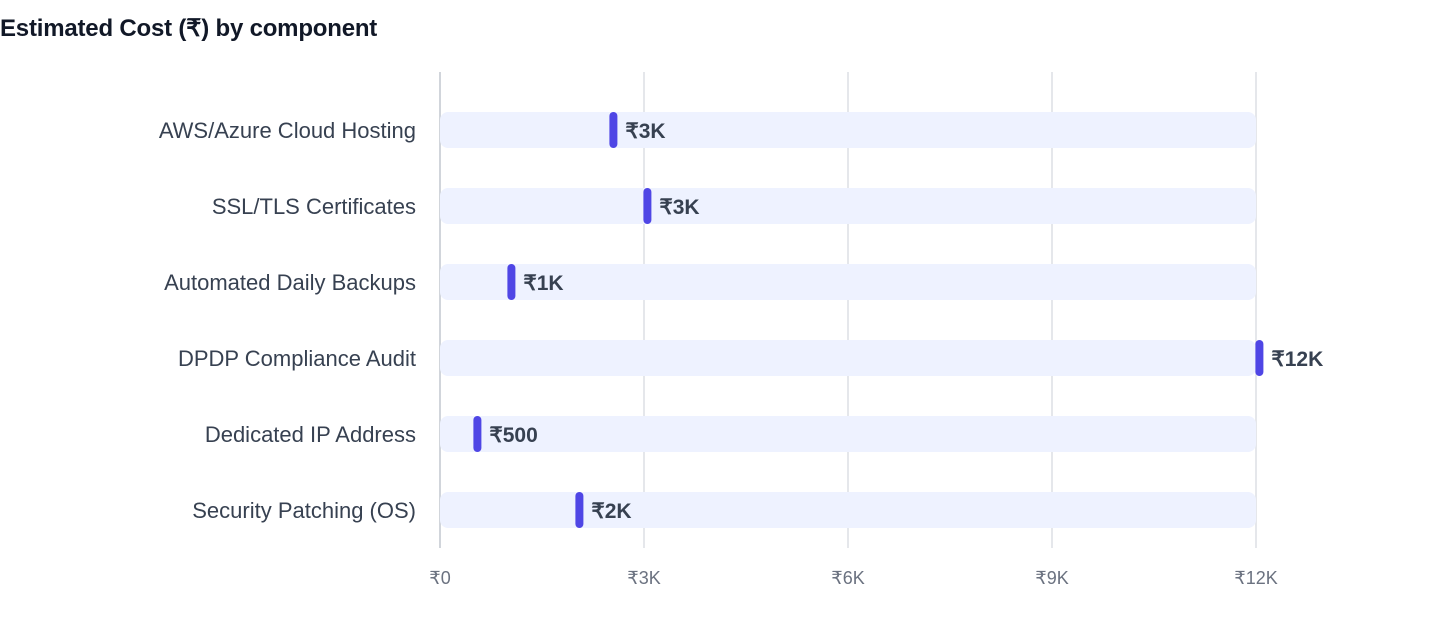 This screenshot has height=636, width=1440. Describe the element at coordinates (290, 282) in the screenshot. I see `category-label: Automated Daily Backups` at that location.